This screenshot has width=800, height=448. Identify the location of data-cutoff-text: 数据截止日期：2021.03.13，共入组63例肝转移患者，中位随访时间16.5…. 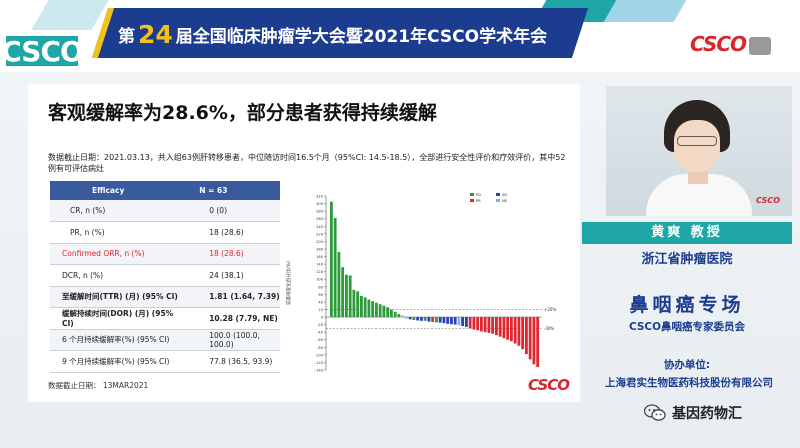
(307, 163).